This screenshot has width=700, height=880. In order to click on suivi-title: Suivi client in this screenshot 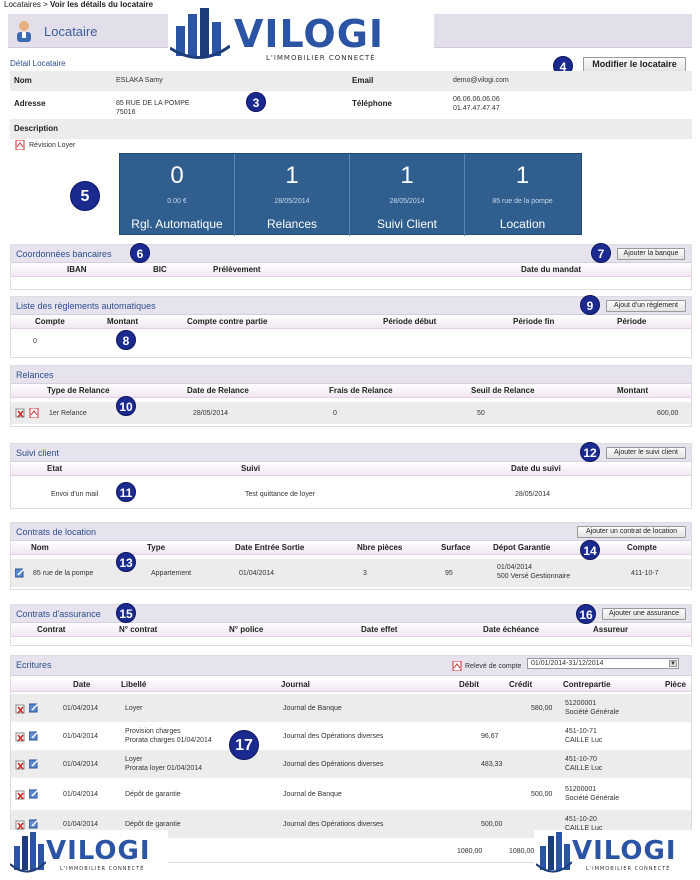, I will do `click(38, 453)`.